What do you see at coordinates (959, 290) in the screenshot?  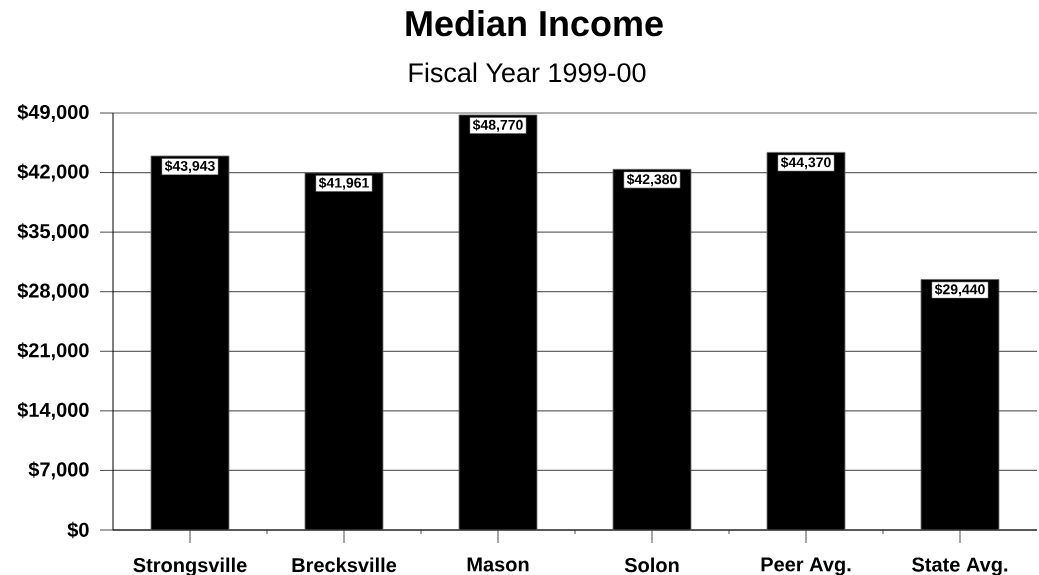 I see `data-label: $29,440` at bounding box center [959, 290].